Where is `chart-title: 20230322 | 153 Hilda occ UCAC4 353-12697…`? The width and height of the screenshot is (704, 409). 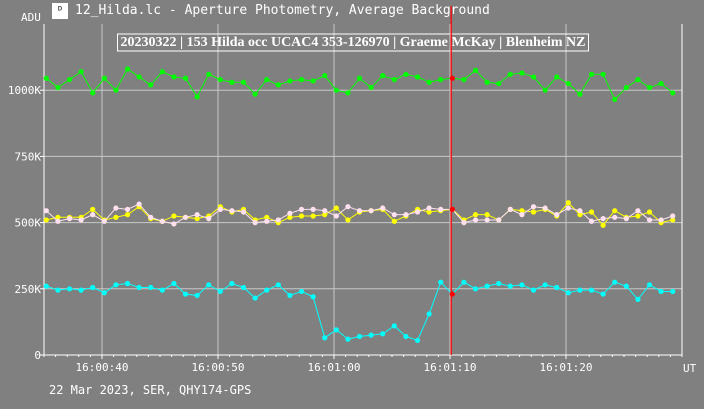 chart-title: 20230322 | 153 Hilda occ UCAC4 353-12697… is located at coordinates (353, 42).